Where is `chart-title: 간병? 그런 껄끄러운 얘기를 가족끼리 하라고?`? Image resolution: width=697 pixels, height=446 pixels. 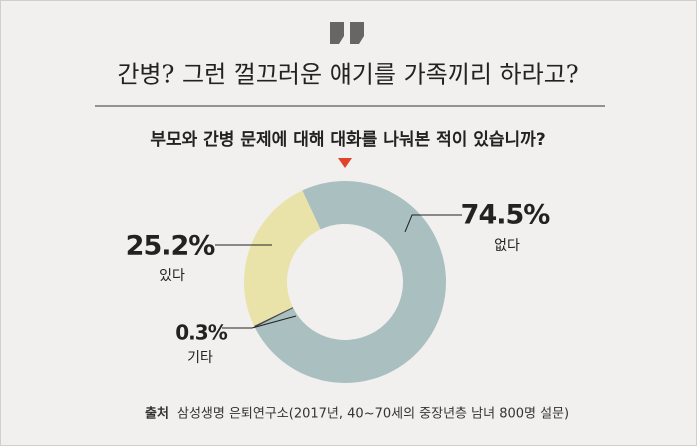
chart-title: 간병? 그런 껄끄러운 얘기를 가족끼리 하라고? is located at coordinates (347, 75).